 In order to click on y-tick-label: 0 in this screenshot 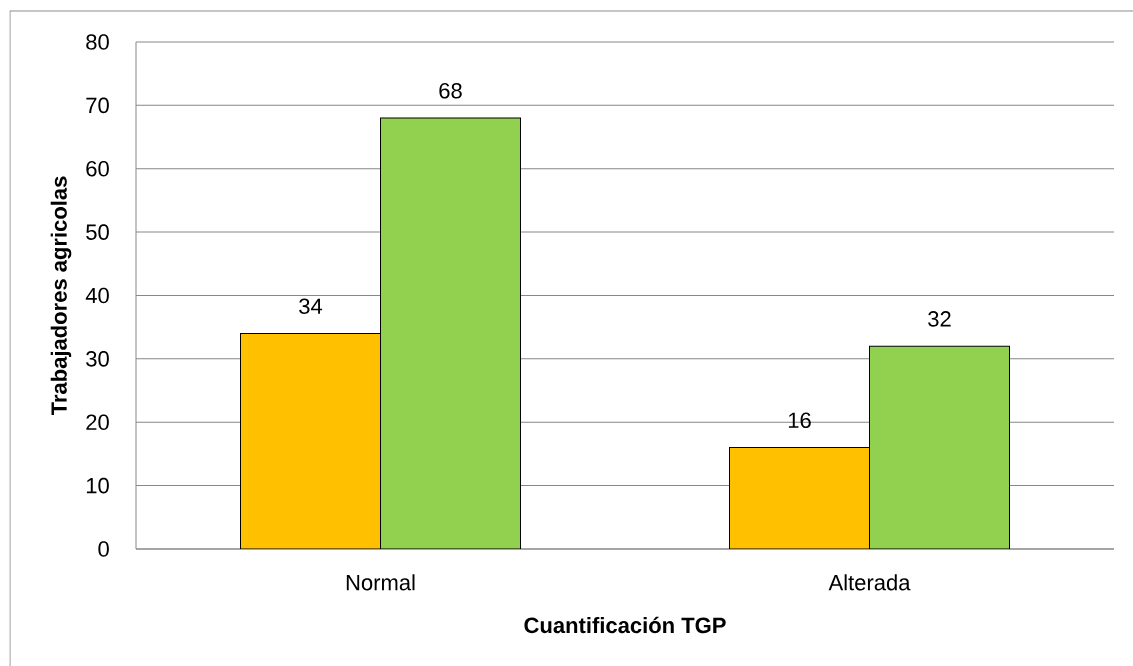, I will do `click(103, 549)`.